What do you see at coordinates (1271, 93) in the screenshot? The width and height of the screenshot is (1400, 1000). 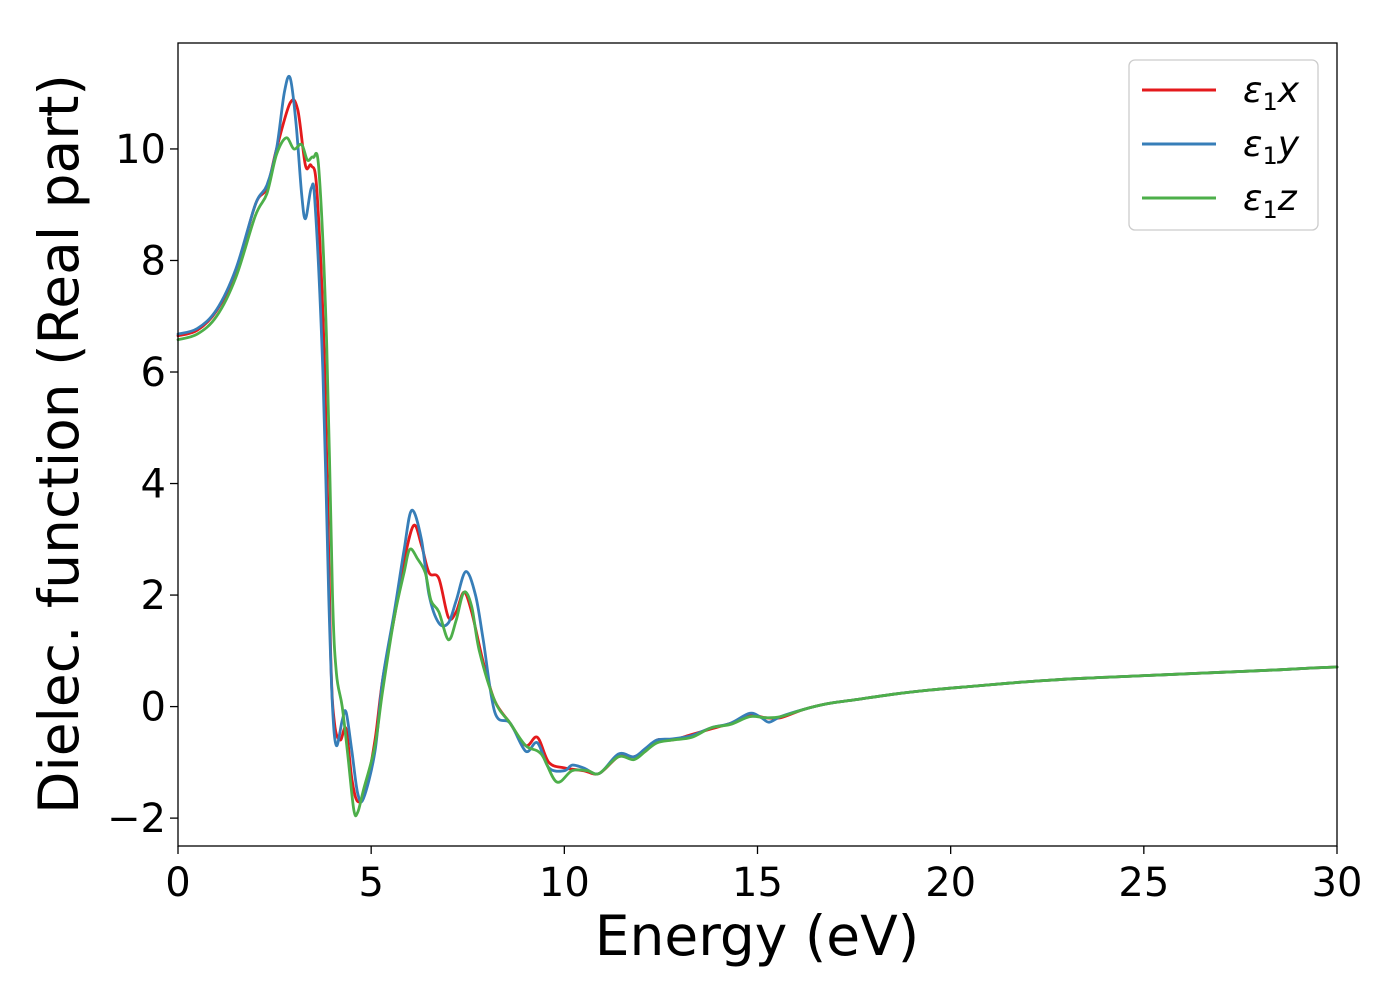 I see `legend-label-x: ε1x` at bounding box center [1271, 93].